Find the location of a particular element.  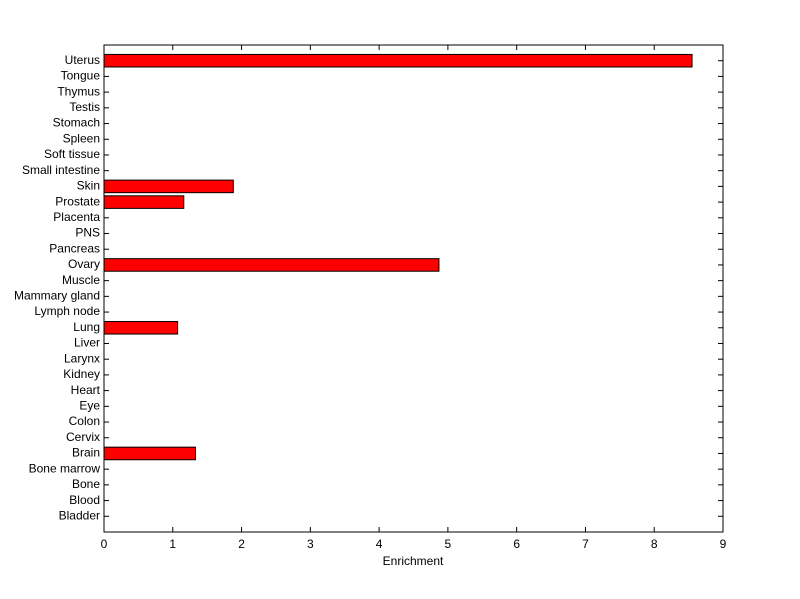

y-tick-label: Tongue is located at coordinates (81, 76).